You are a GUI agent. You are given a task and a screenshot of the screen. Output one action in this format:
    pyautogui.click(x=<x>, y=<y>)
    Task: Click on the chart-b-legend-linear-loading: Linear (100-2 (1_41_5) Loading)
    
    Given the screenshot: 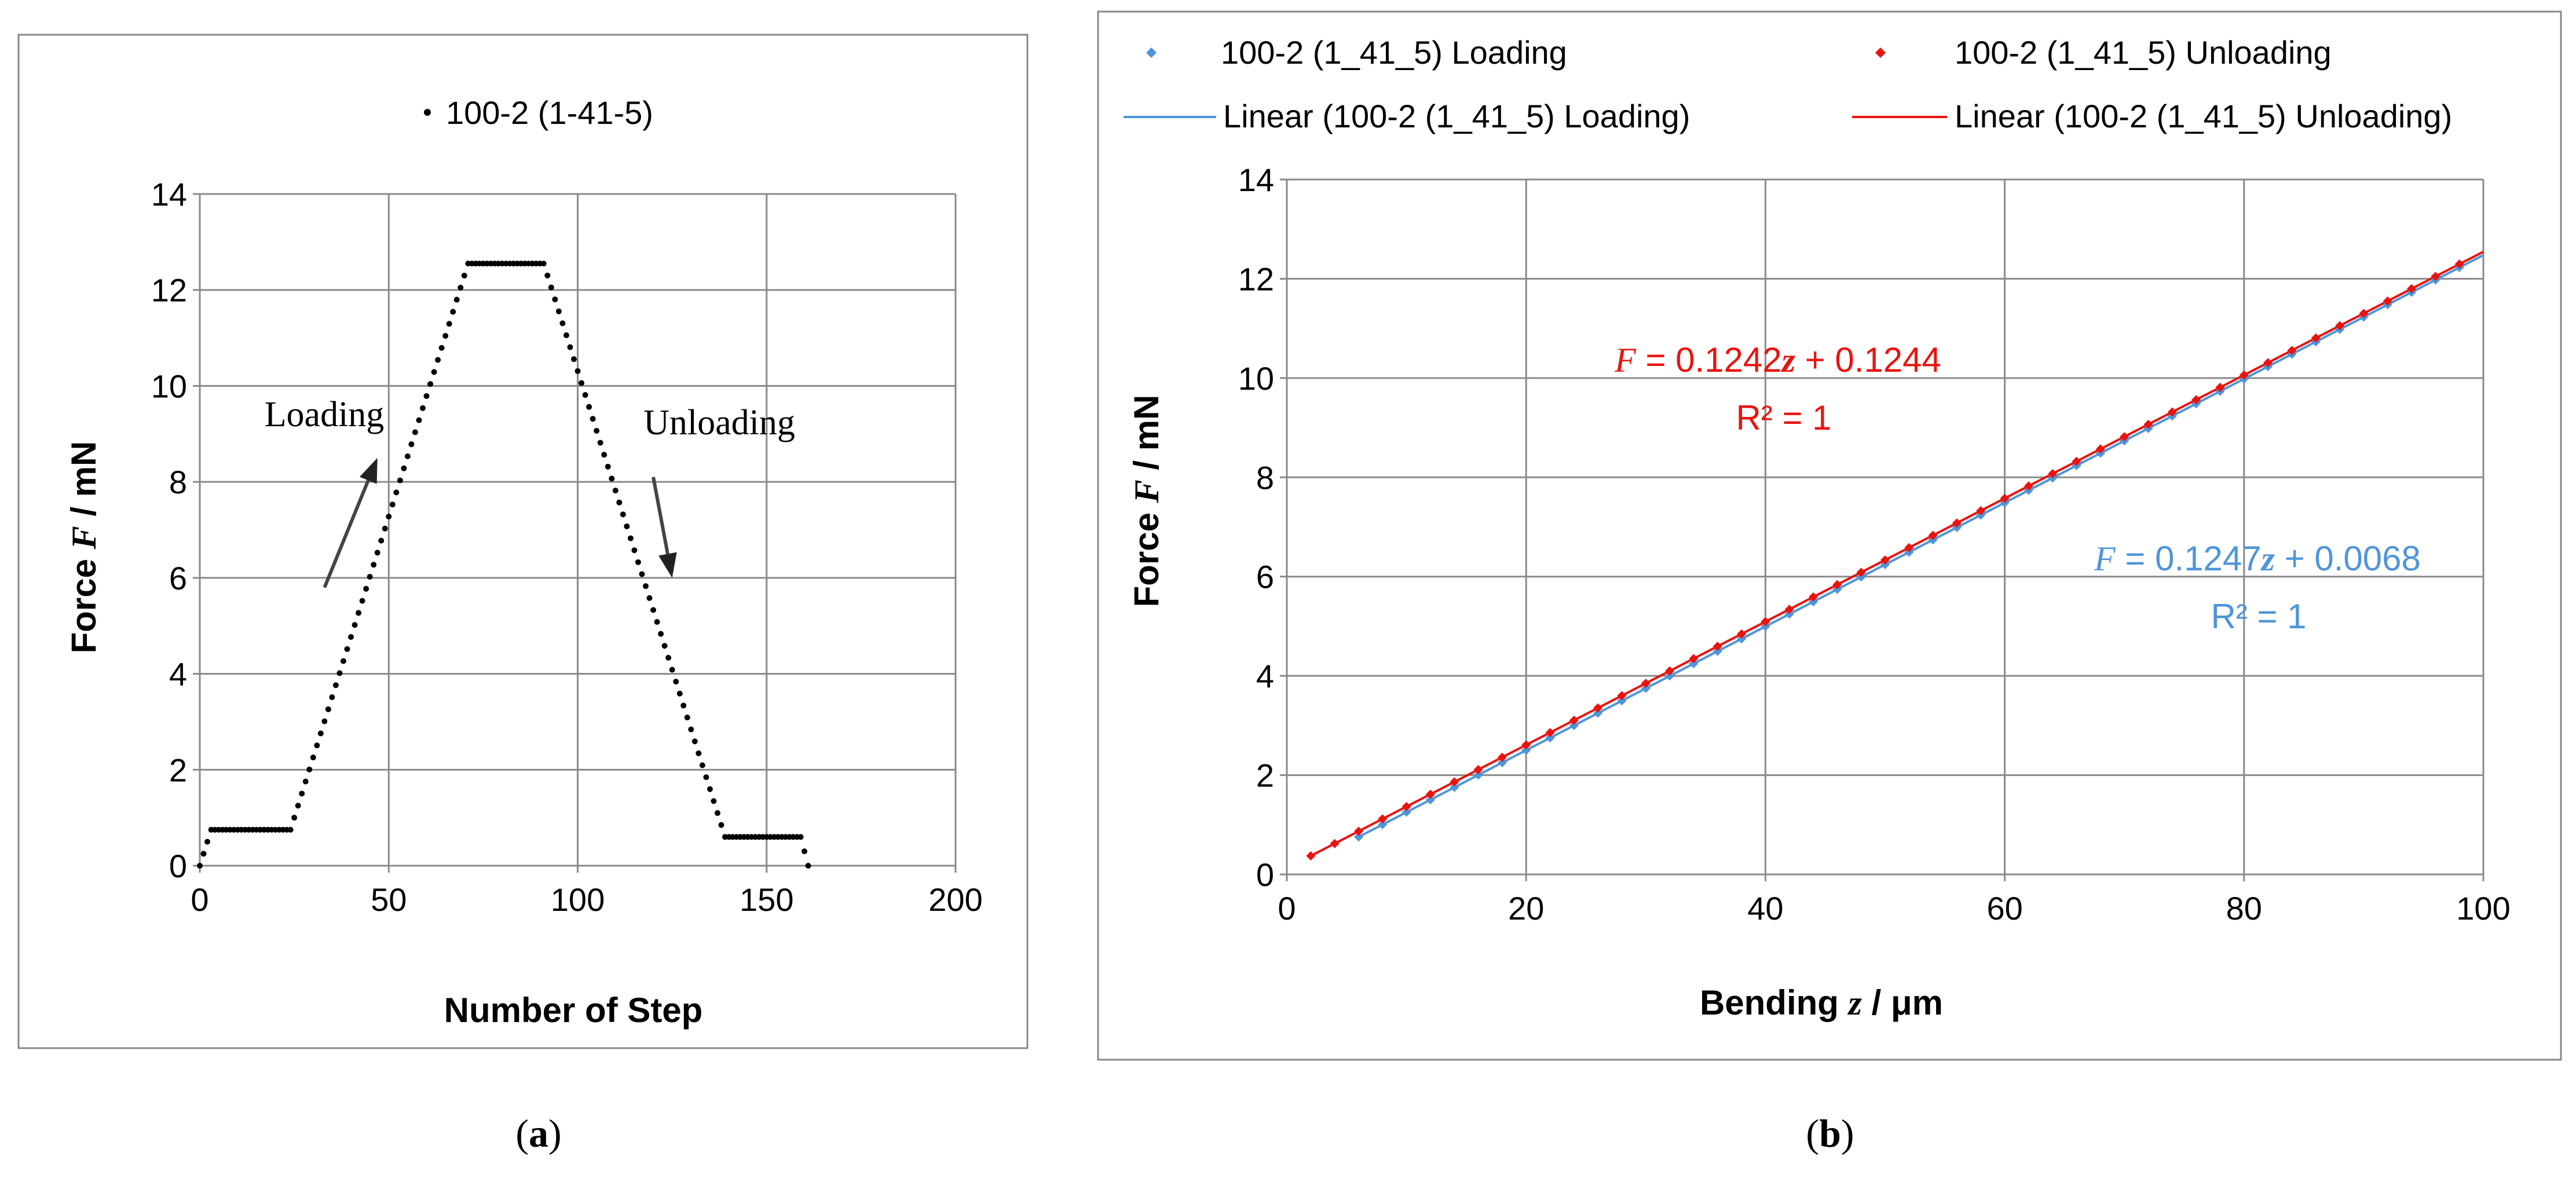 What is the action you would take?
    pyautogui.click(x=1456, y=116)
    